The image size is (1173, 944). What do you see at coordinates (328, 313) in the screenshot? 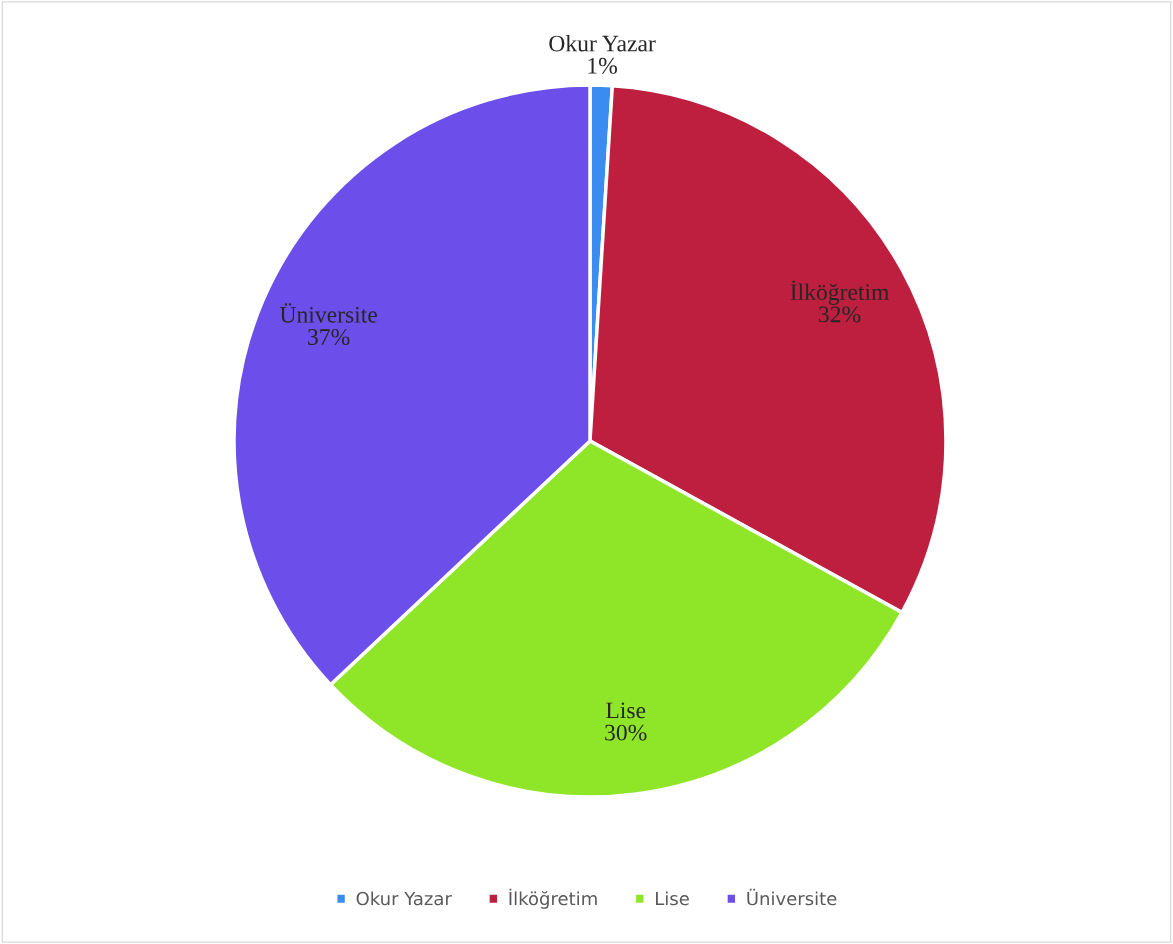
I see `slice-label: Üniversite` at bounding box center [328, 313].